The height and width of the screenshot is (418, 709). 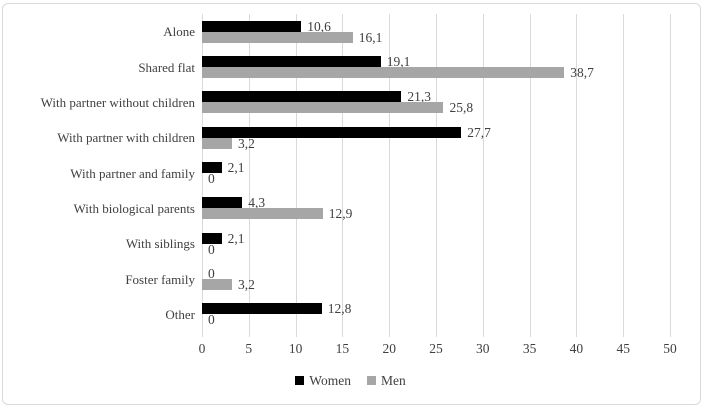 What do you see at coordinates (419, 97) in the screenshot?
I see `value-label: 21,3` at bounding box center [419, 97].